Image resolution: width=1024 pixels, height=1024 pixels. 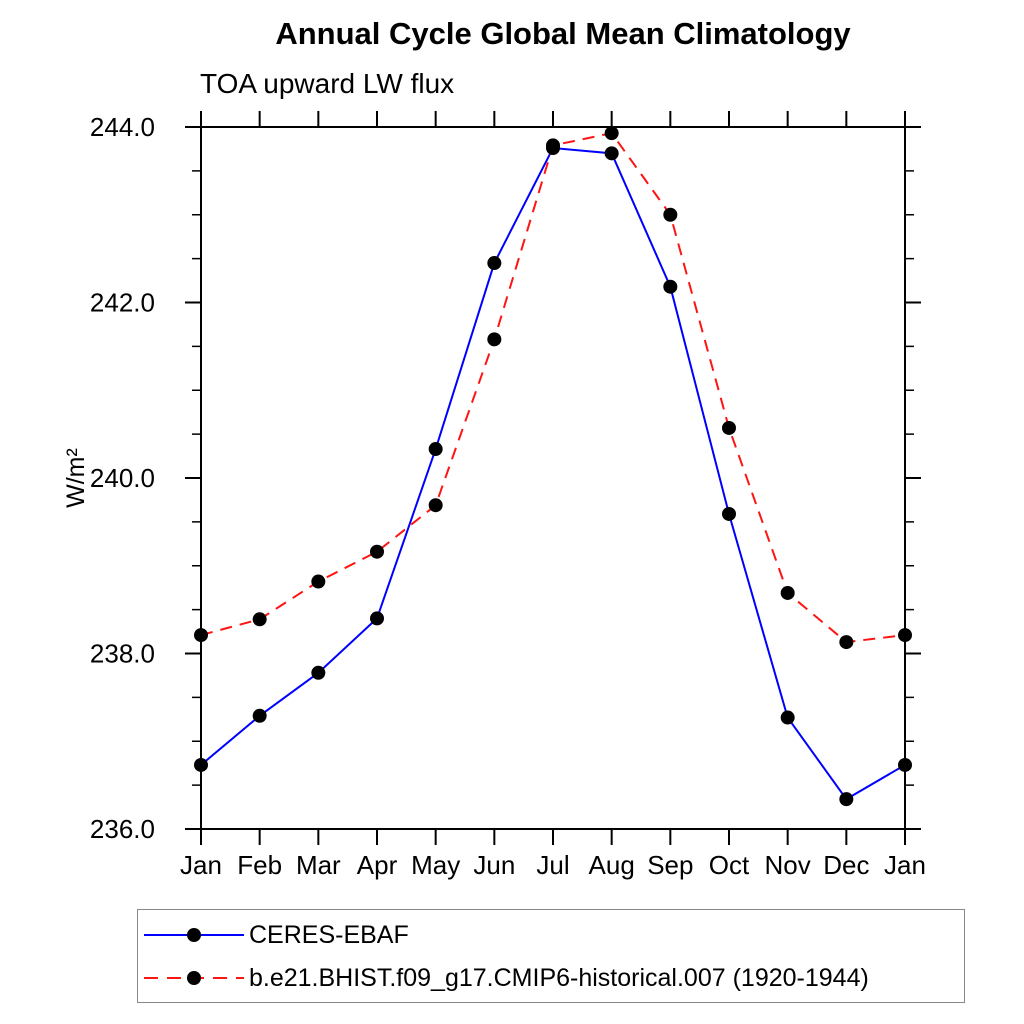 I want to click on y-tick-label: 242.0, so click(x=122, y=303).